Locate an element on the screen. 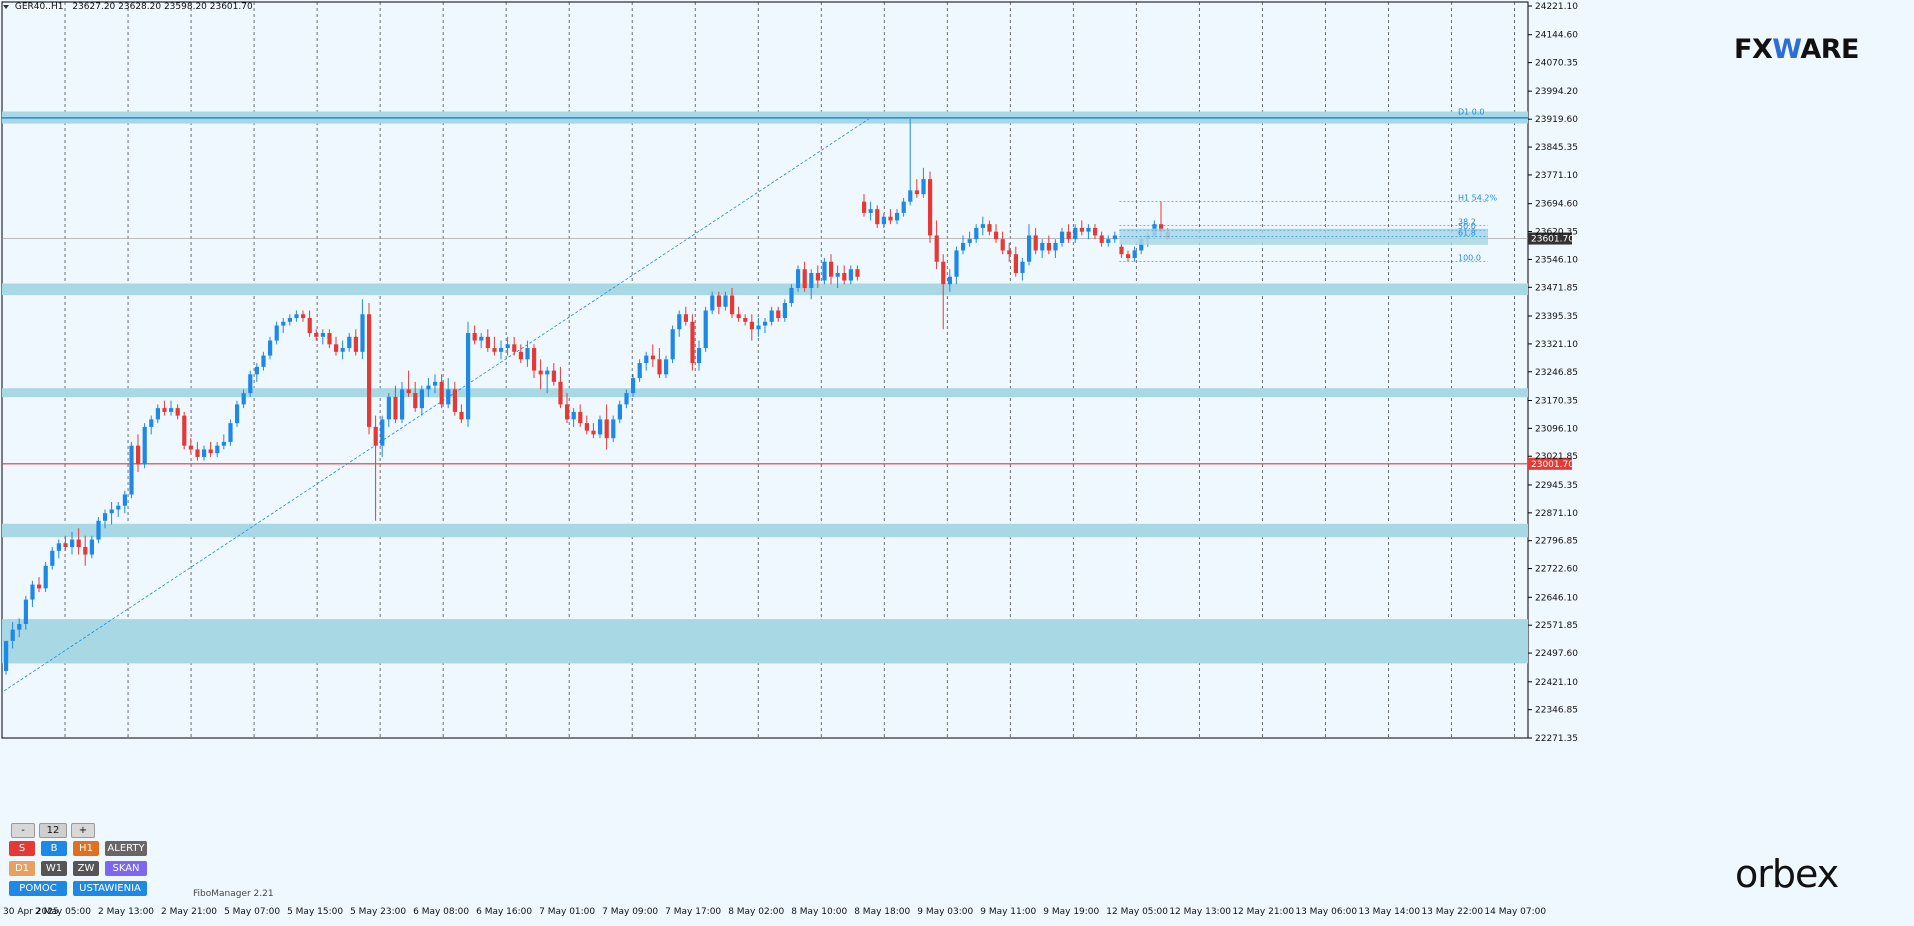 This screenshot has height=926, width=1914. h1-button: H1 is located at coordinates (86, 848).